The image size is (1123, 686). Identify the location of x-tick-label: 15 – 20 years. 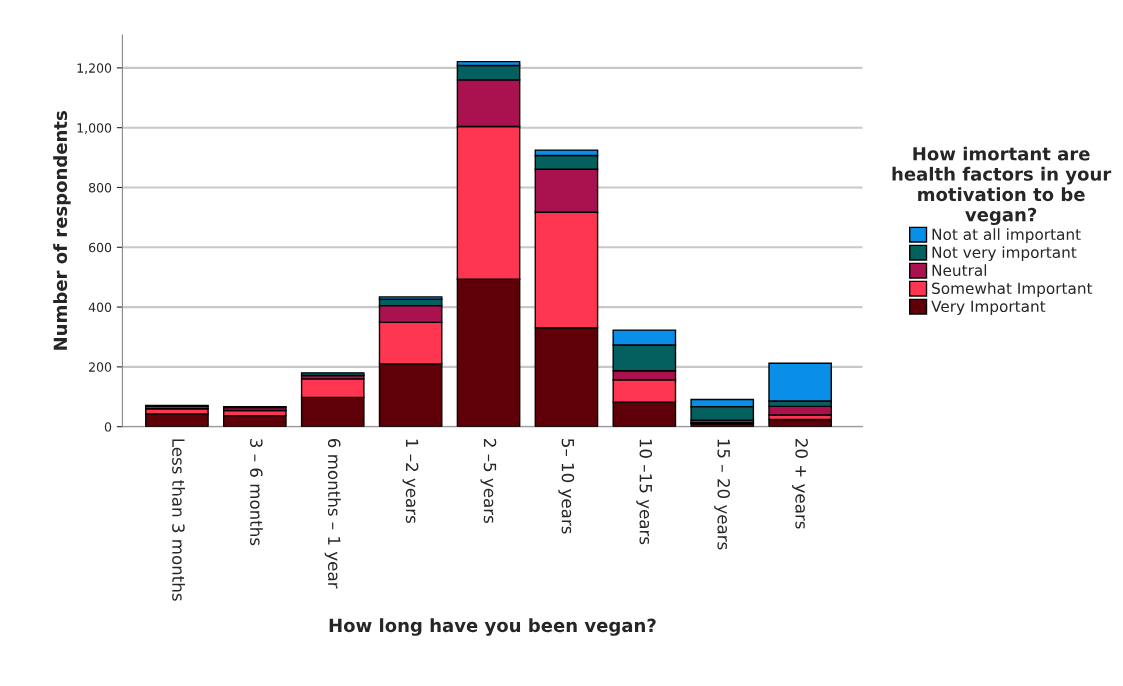
(722, 494).